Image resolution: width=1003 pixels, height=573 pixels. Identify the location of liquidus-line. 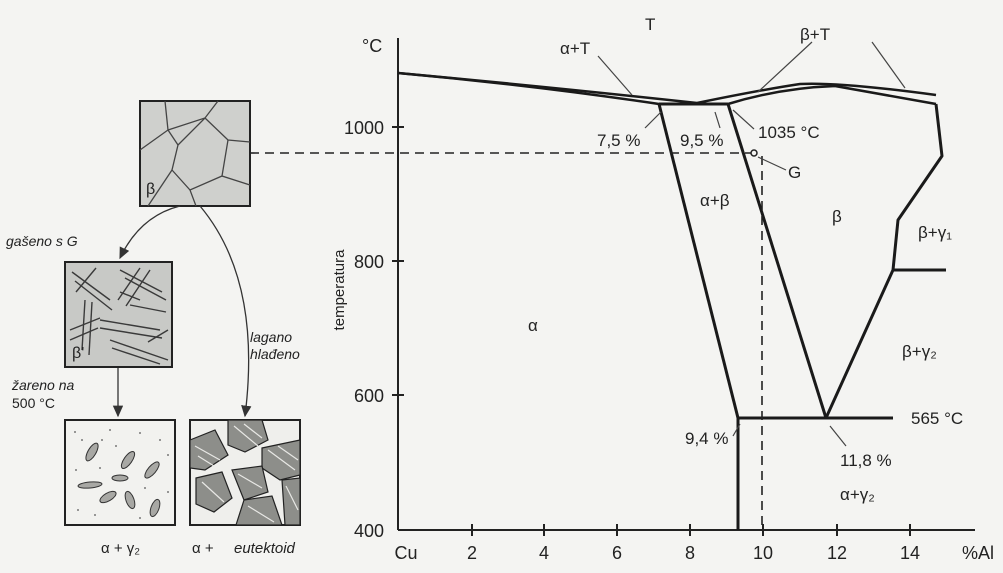
(667, 88).